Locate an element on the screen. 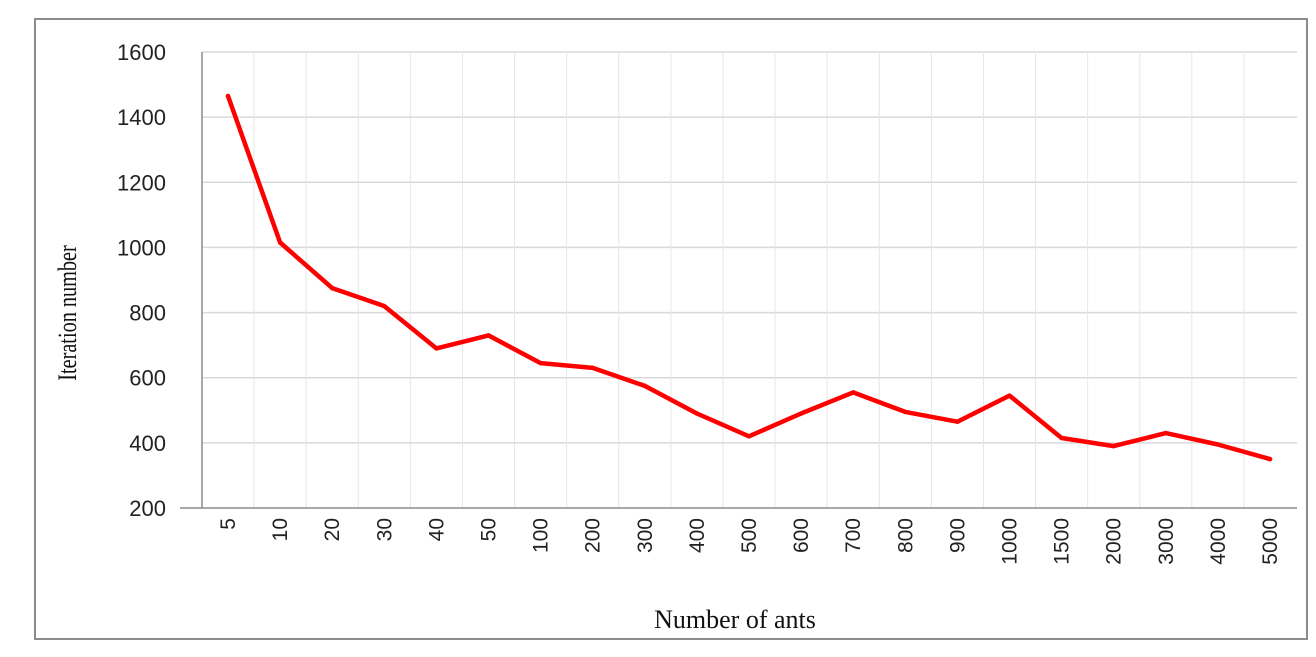 The height and width of the screenshot is (657, 1316). x-tick-label: 2000 is located at coordinates (1114, 541).